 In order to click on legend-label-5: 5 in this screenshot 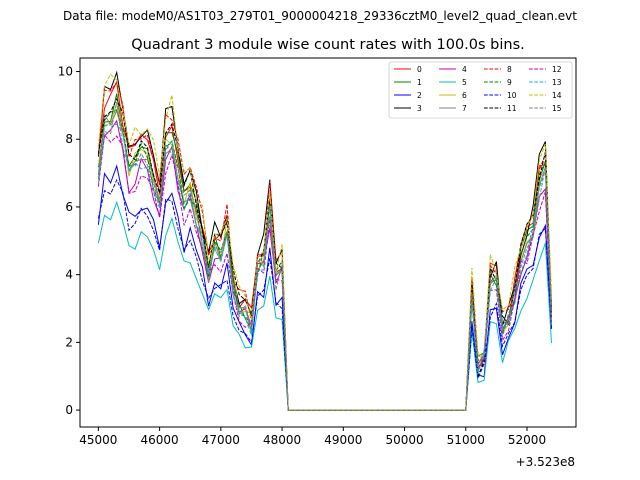, I will do `click(464, 82)`.